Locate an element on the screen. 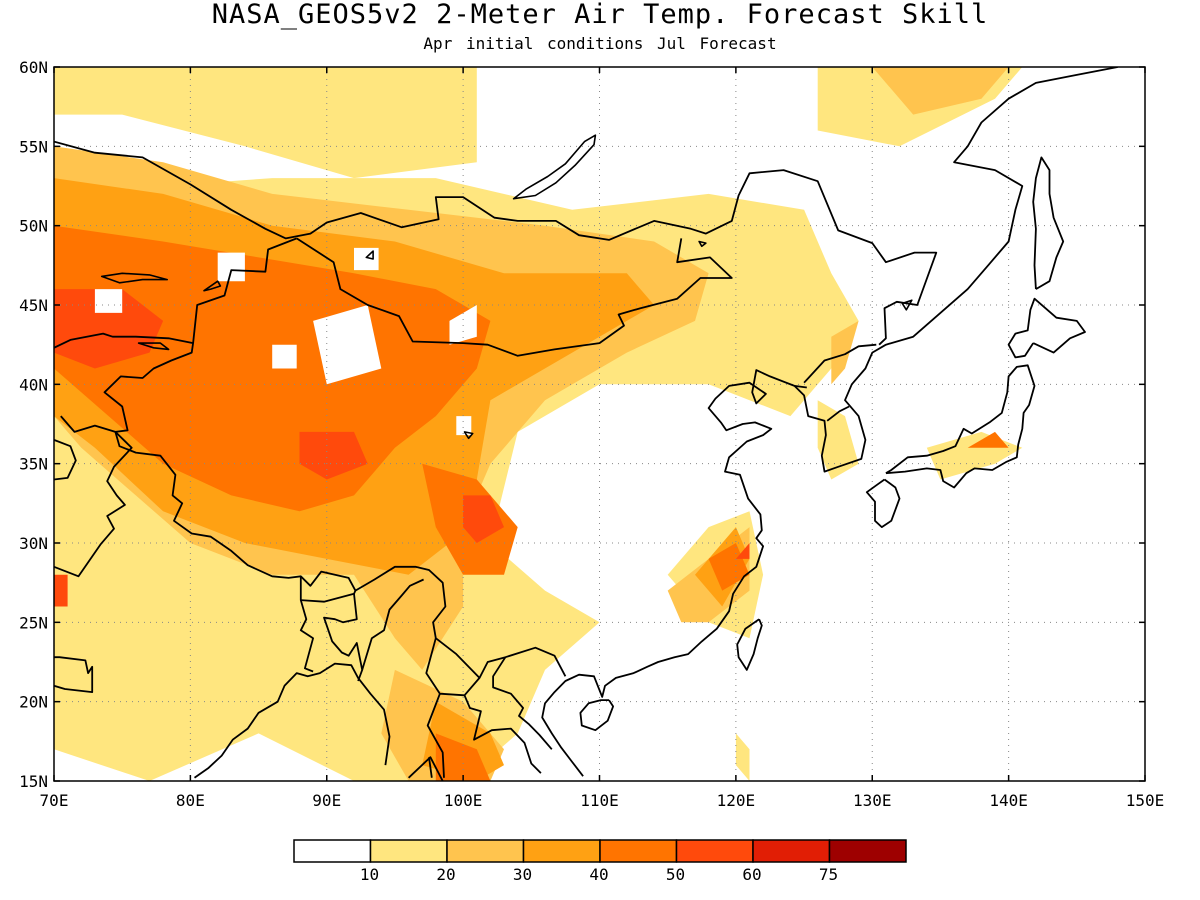 This screenshot has height=900, width=1200. lon-tick-label: 80E is located at coordinates (190, 800).